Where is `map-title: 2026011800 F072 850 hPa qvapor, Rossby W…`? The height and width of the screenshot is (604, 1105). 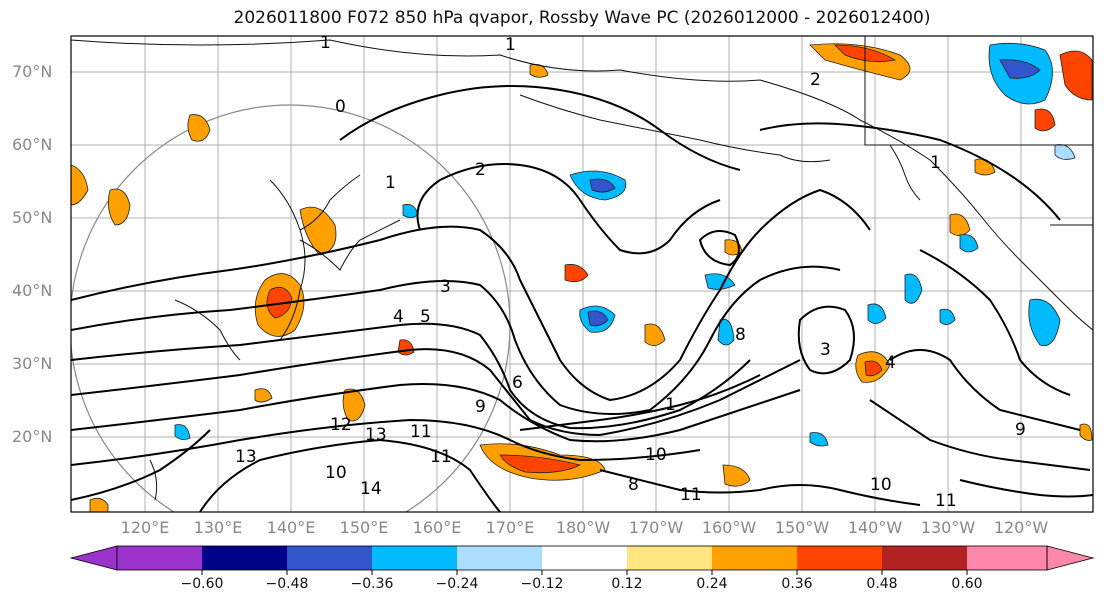
map-title: 2026011800 F072 850 hPa qvapor, Rossby W… is located at coordinates (582, 18).